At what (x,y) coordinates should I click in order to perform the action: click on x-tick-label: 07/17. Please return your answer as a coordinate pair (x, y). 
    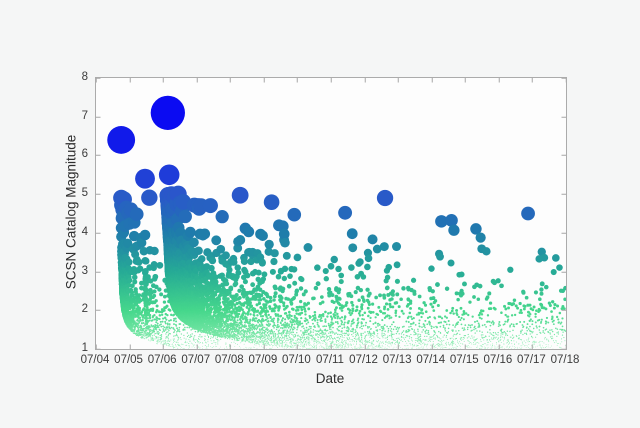
    Looking at the image, I should click on (531, 360).